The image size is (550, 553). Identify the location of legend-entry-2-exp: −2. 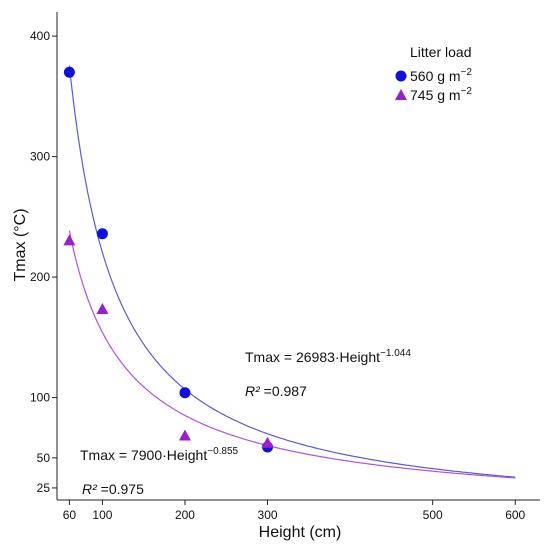
(467, 91).